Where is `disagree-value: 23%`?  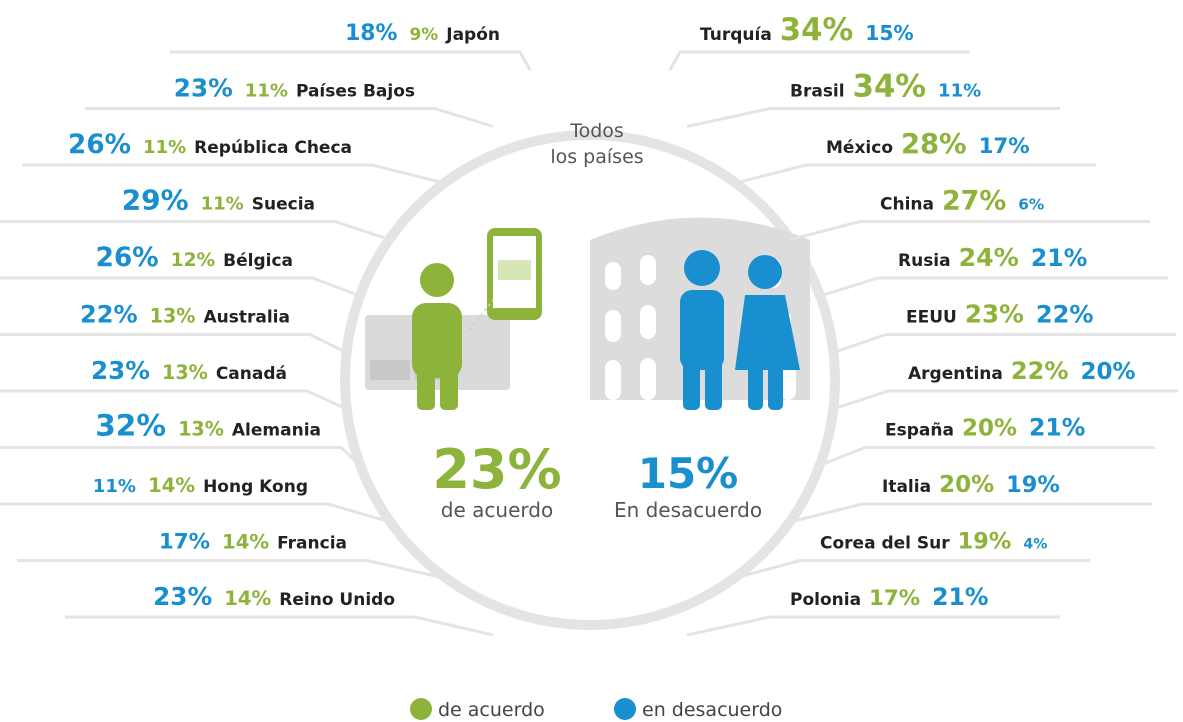
disagree-value: 23% is located at coordinates (120, 370).